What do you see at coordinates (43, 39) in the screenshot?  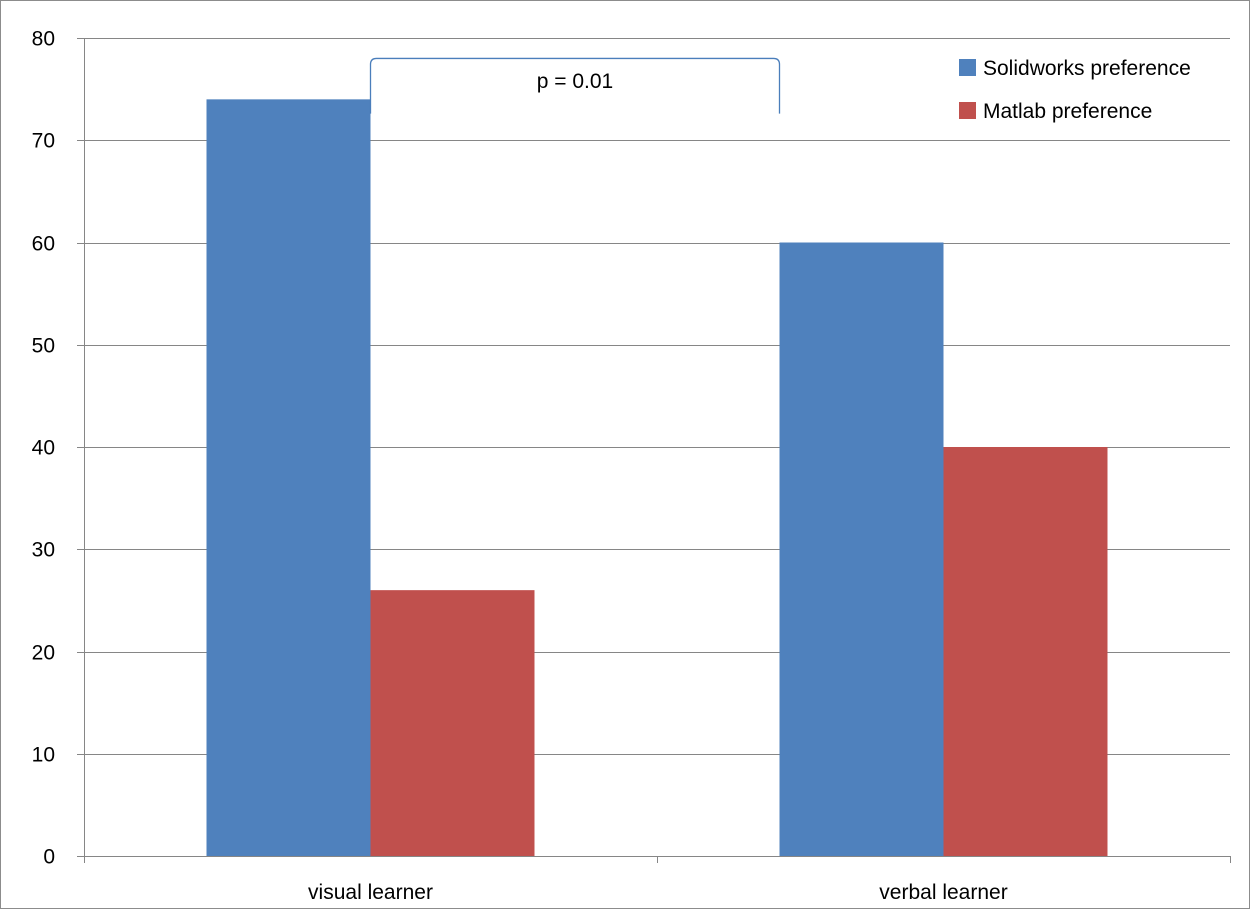 I see `y-tick-label: 80` at bounding box center [43, 39].